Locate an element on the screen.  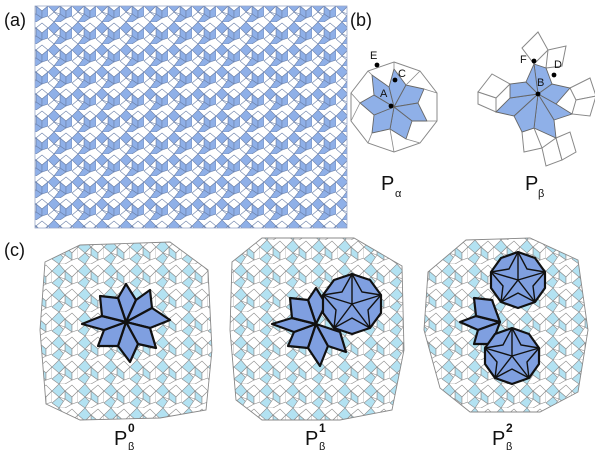
point-a-label: A is located at coordinates (384, 94).